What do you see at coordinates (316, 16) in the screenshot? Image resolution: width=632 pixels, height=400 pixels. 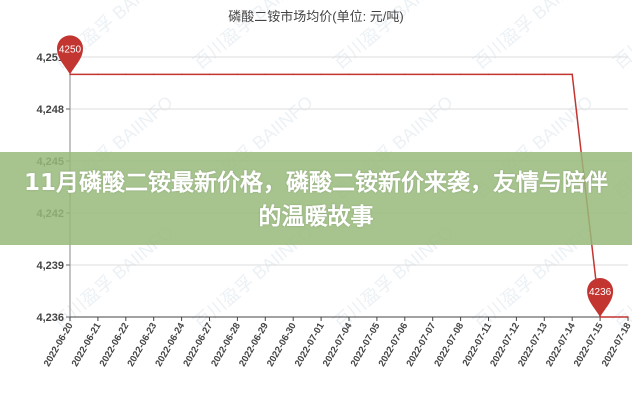 I see `chart-title: 磷酸二铵市场均价(单位: 元/吨)` at bounding box center [316, 16].